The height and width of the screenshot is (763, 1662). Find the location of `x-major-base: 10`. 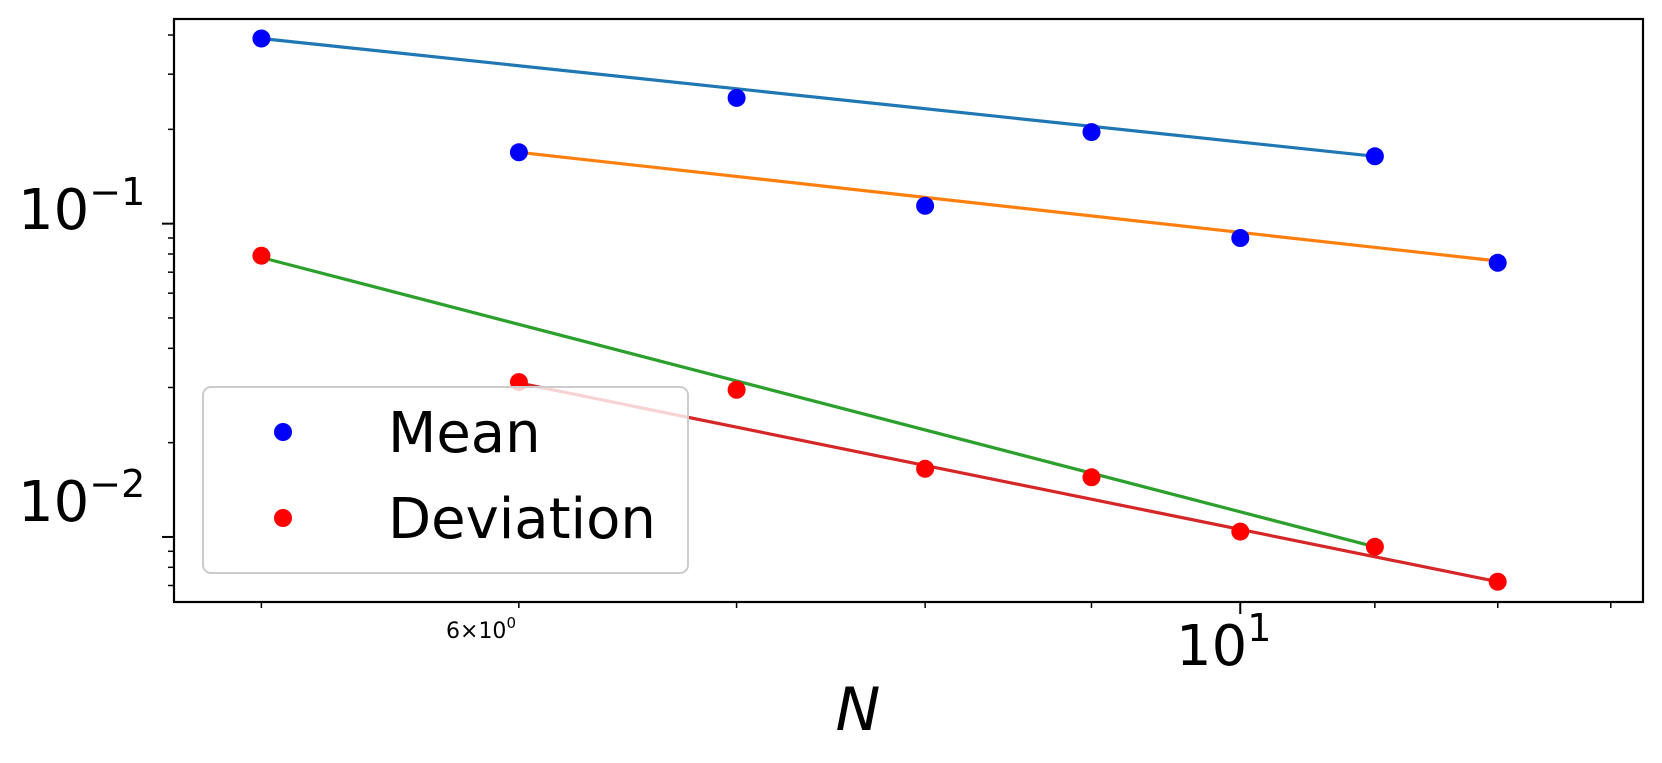

x-major-base: 10 is located at coordinates (1211, 646).